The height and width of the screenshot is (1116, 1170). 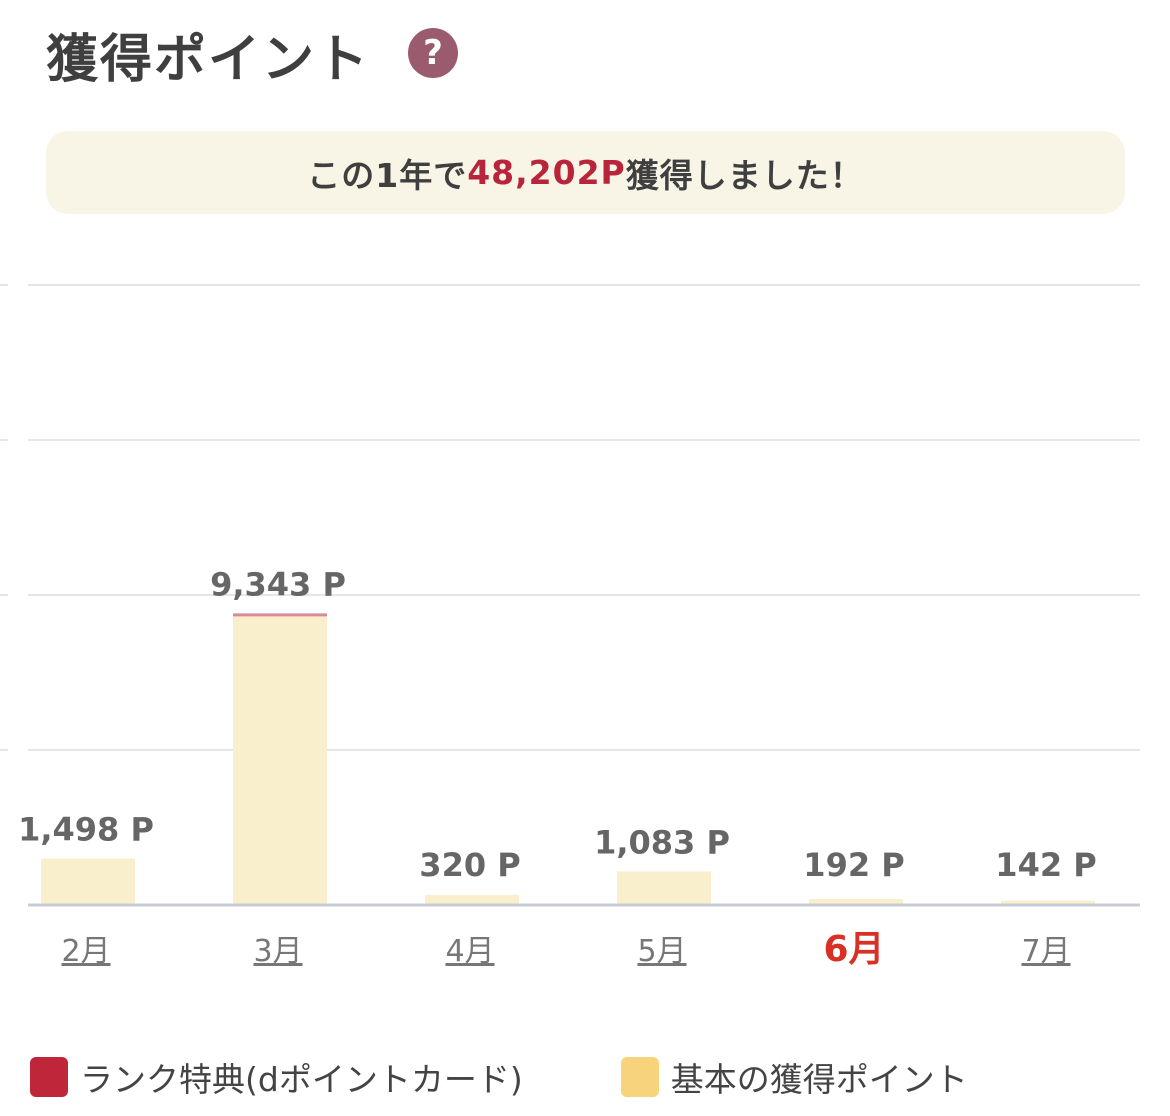 What do you see at coordinates (85, 951) in the screenshot?
I see `x-tick-label: 2月` at bounding box center [85, 951].